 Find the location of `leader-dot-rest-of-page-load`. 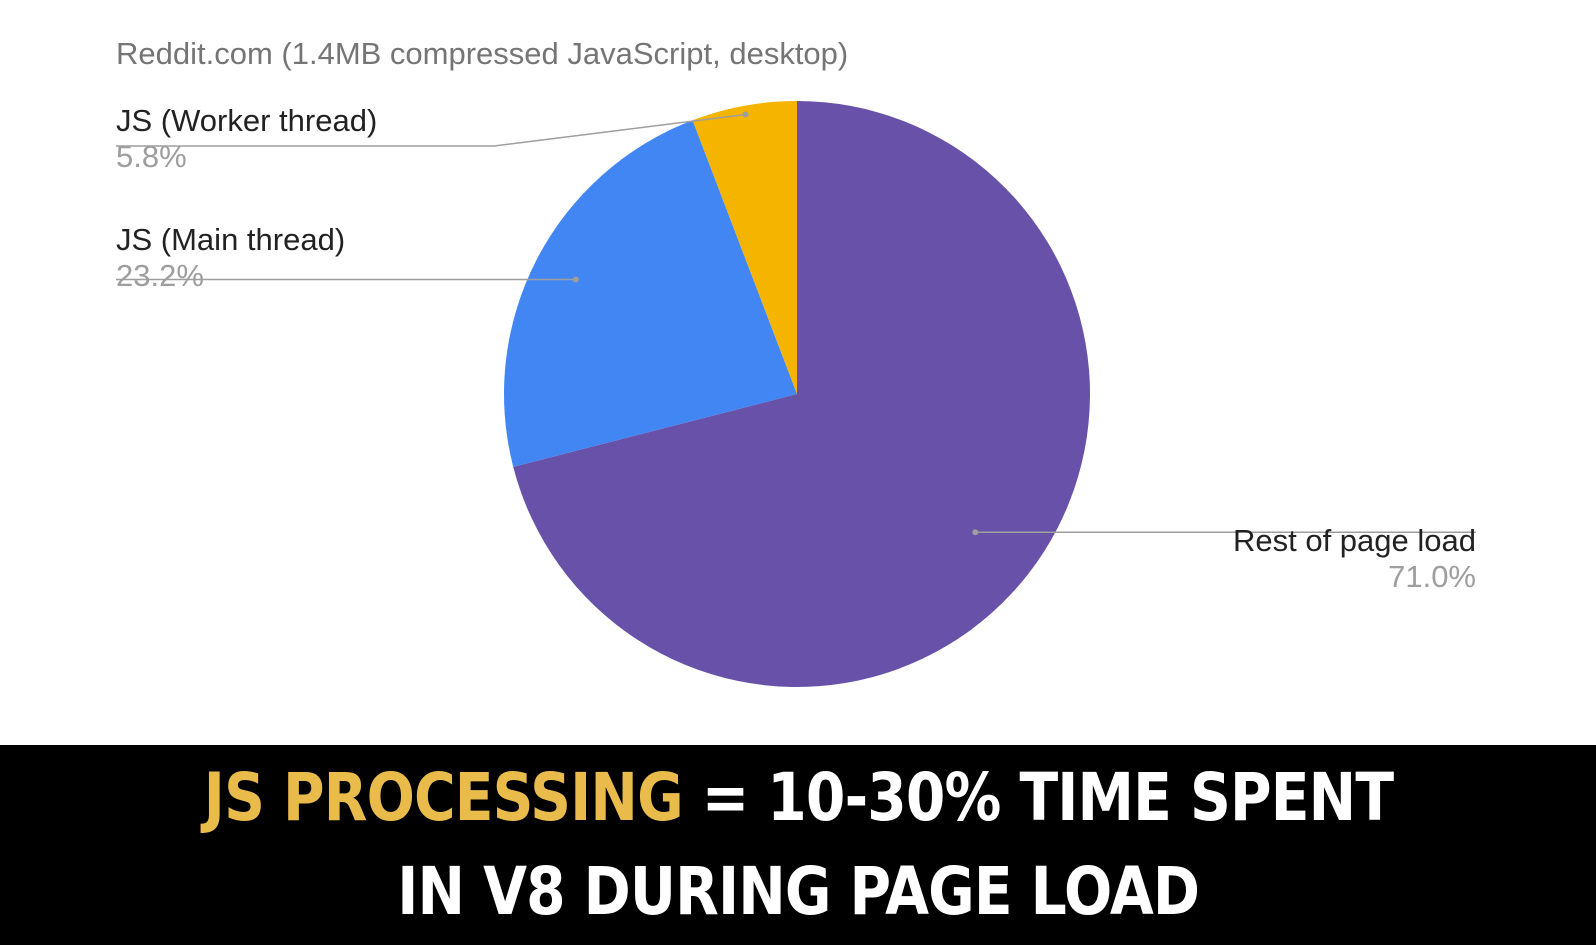

leader-dot-rest-of-page-load is located at coordinates (975, 532).